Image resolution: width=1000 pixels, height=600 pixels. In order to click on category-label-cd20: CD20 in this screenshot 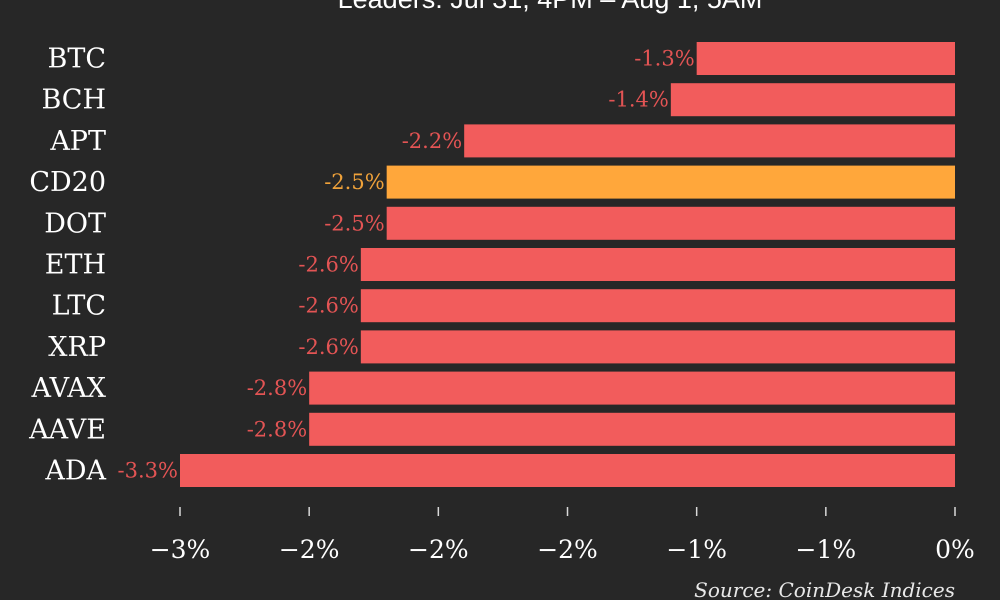, I will do `click(67, 182)`.